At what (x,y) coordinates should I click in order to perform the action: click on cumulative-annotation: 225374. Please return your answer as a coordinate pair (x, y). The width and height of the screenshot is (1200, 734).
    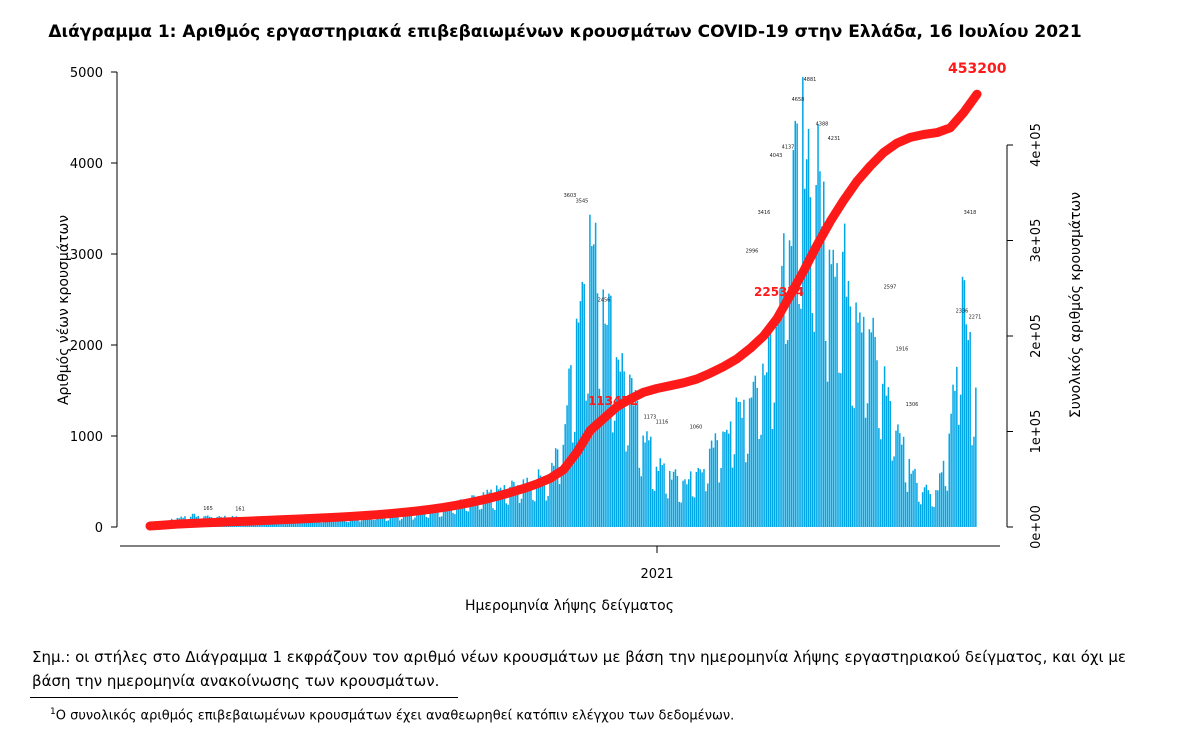
    Looking at the image, I should click on (779, 292).